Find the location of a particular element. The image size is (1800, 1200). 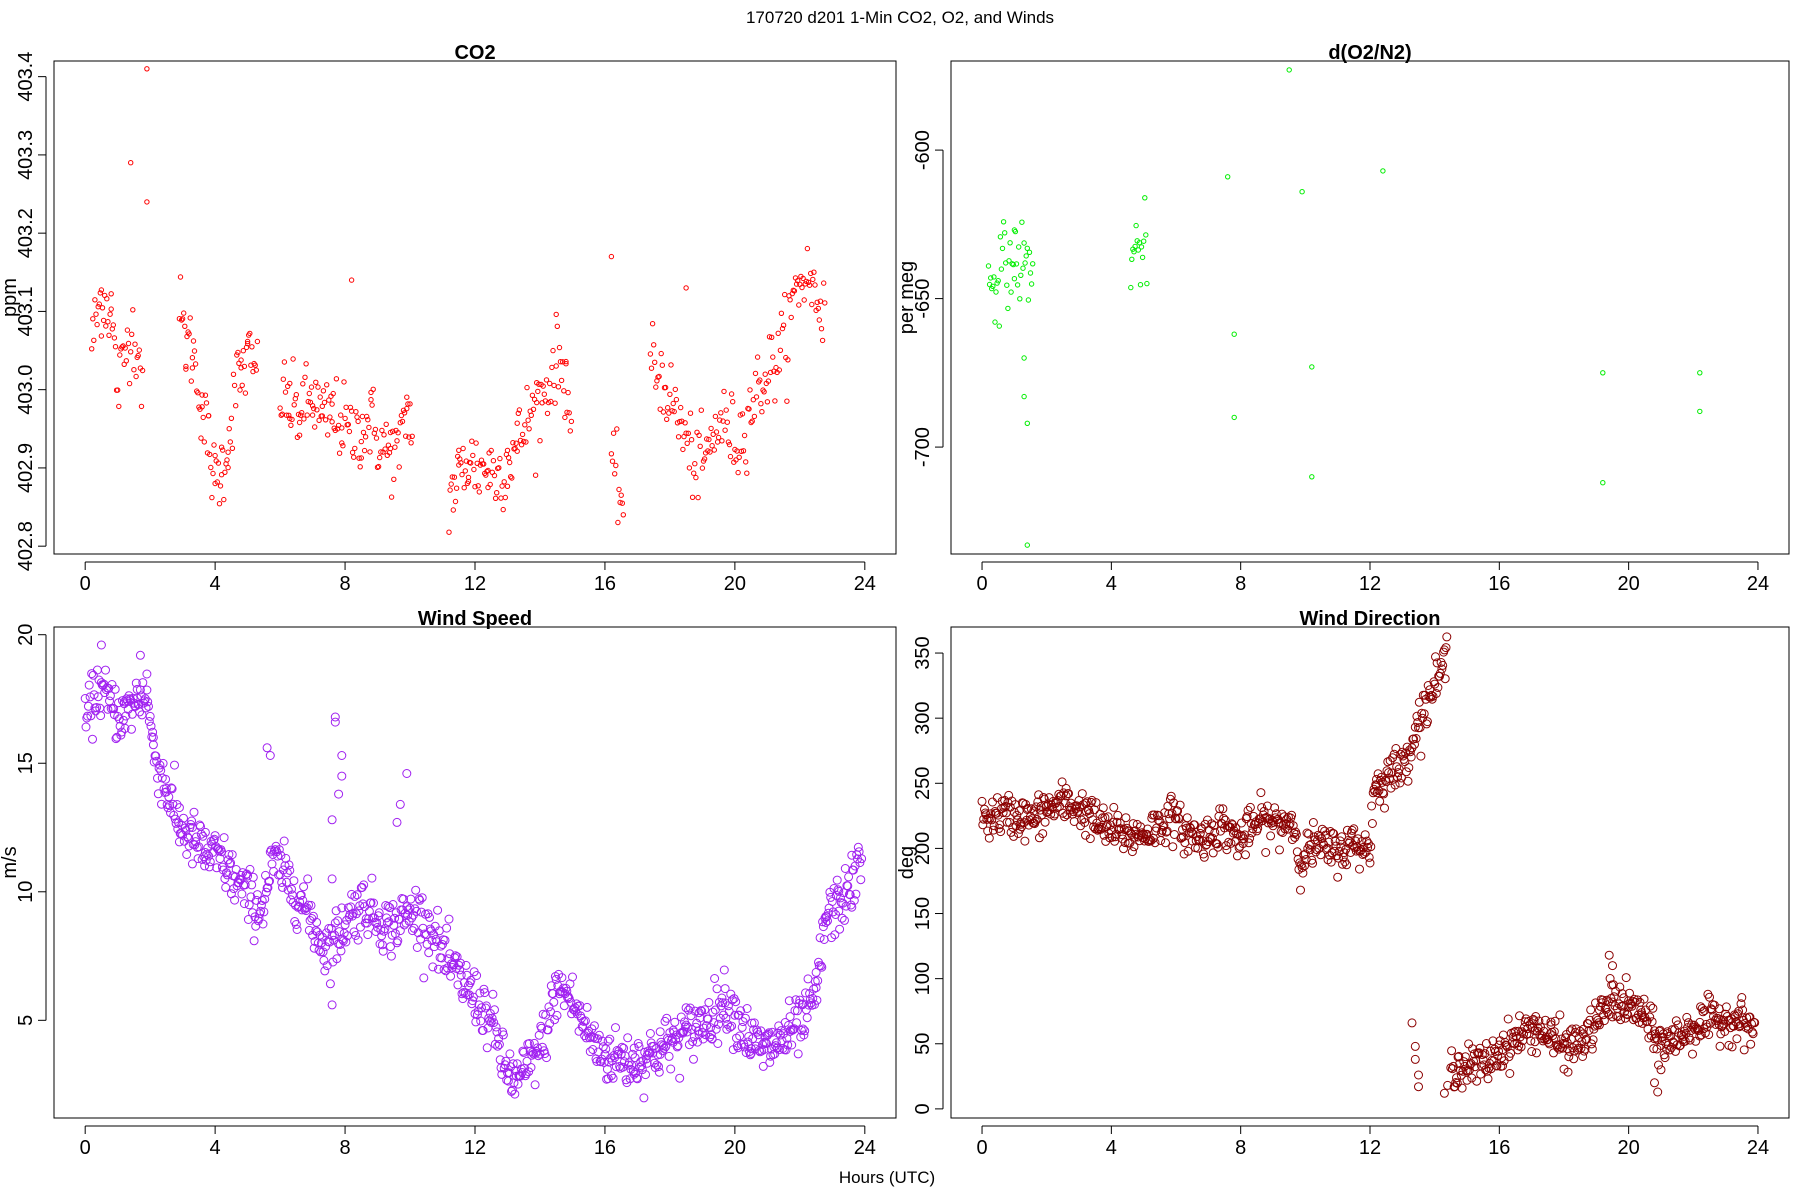

y-tick-label: -600 is located at coordinates (923, 150).